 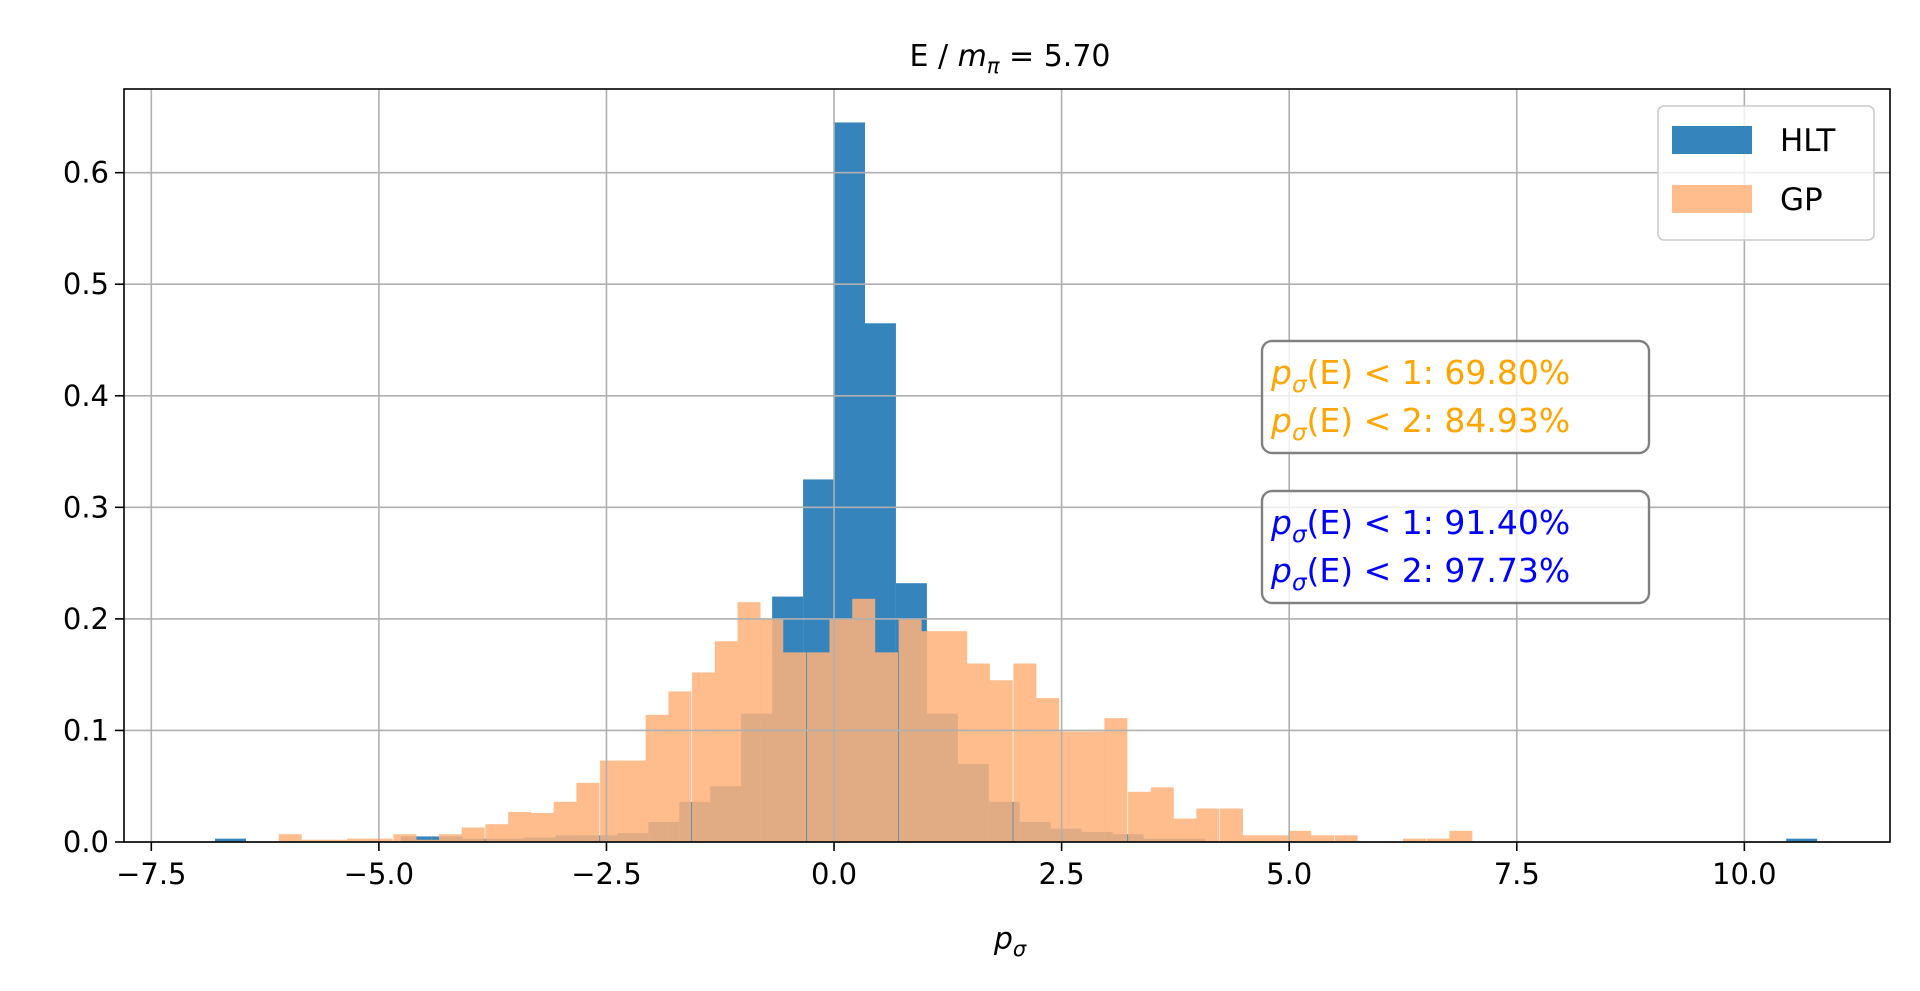 I want to click on x-tick-label: −2.5, so click(x=606, y=874).